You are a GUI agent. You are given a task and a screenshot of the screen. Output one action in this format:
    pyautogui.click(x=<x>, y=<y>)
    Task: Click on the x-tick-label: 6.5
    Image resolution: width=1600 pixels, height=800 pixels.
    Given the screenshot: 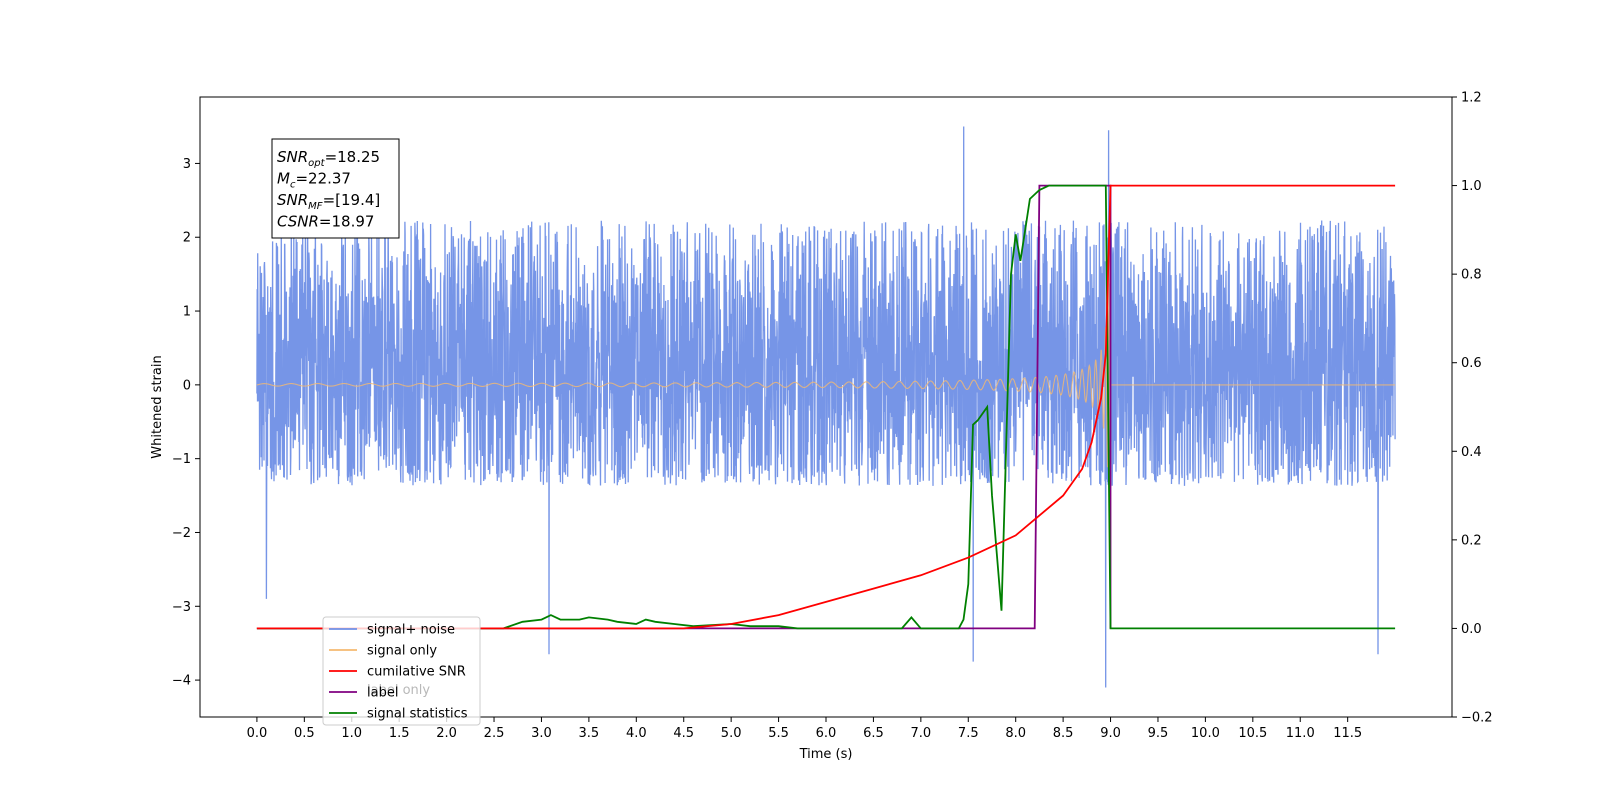 What is the action you would take?
    pyautogui.click(x=873, y=733)
    